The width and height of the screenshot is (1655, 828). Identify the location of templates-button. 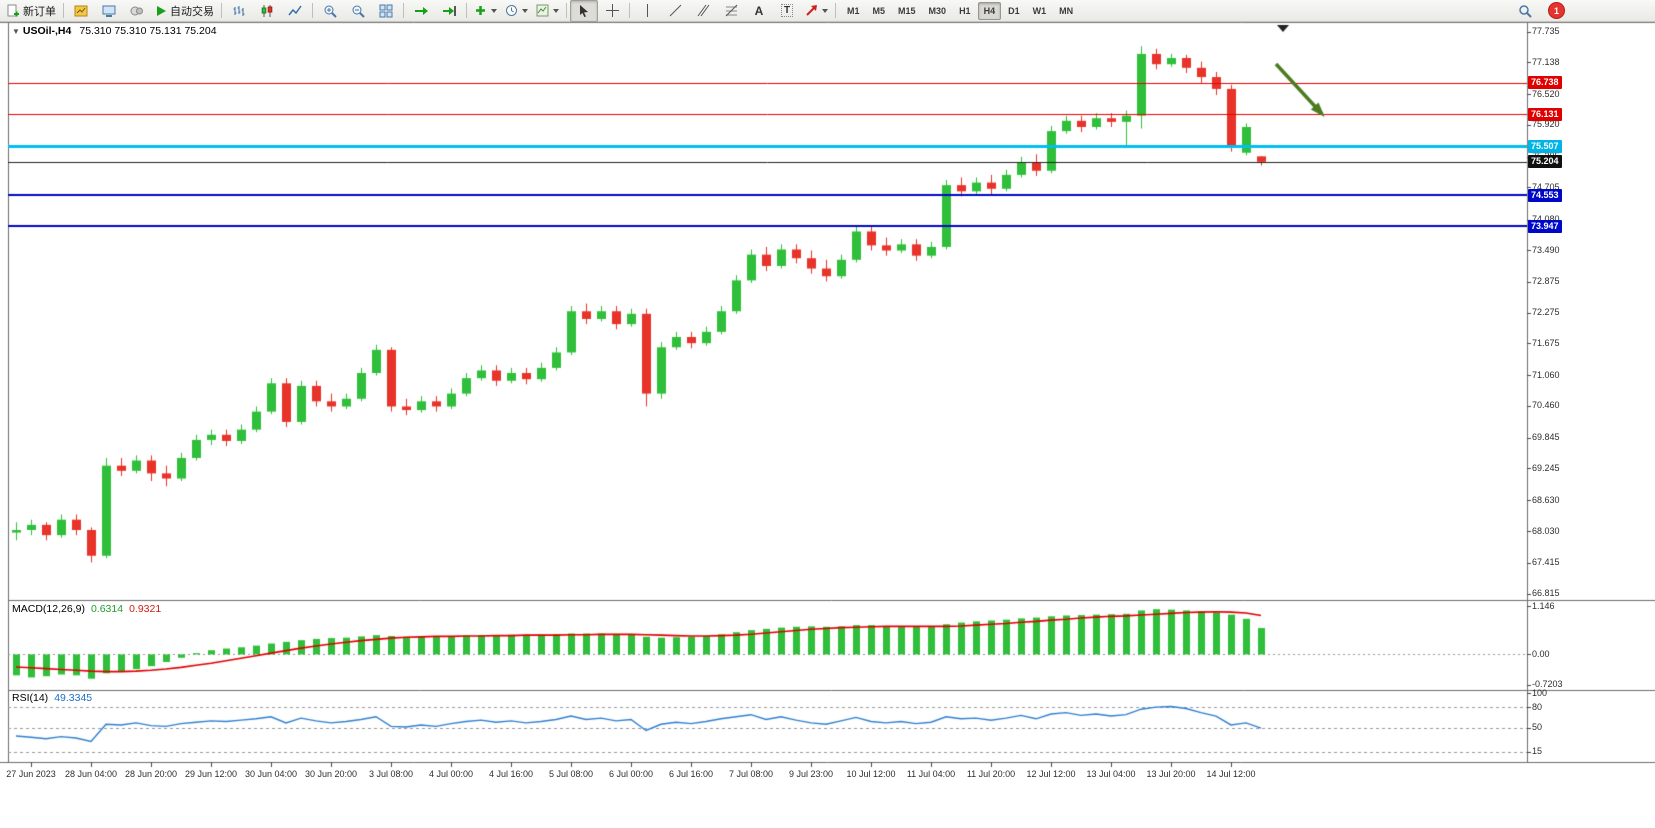
(547, 11).